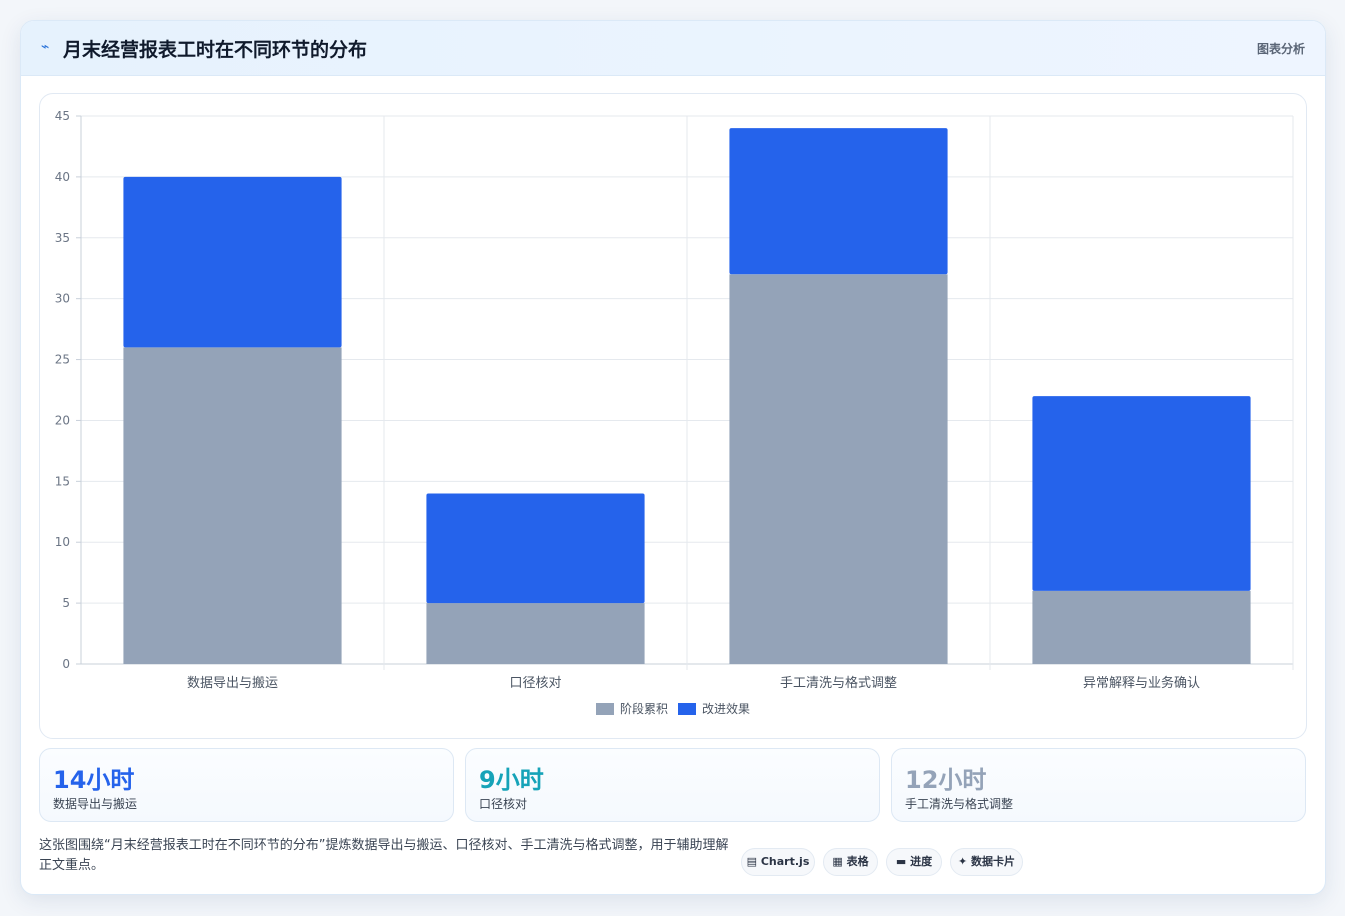  I want to click on tag-chartjs: ▤ Chart.js, so click(778, 862).